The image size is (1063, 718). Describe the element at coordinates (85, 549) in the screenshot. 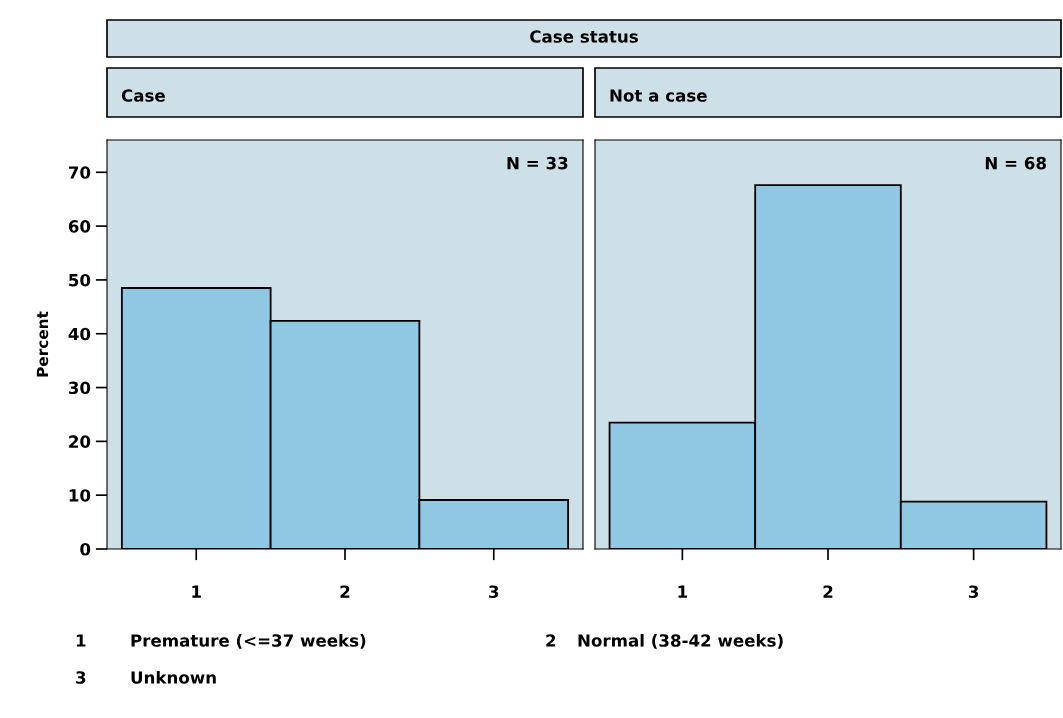

I see `y-tick-label: 0` at that location.